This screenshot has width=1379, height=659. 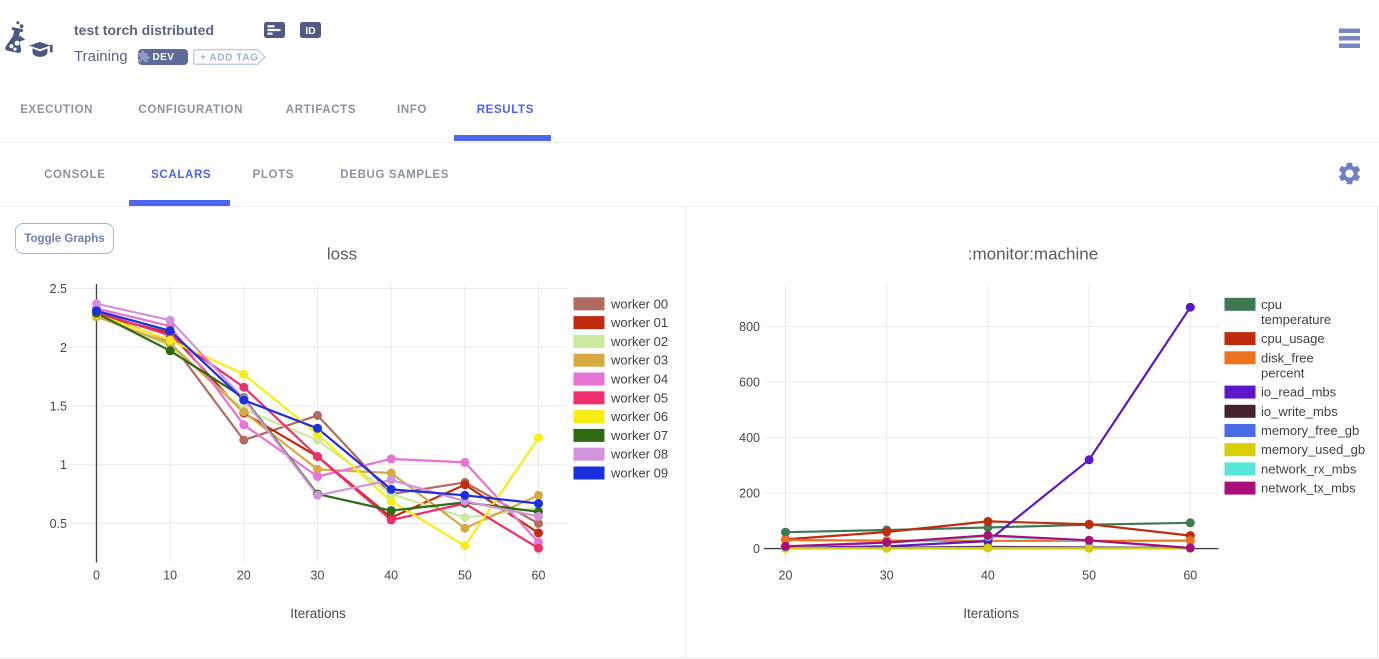 What do you see at coordinates (1033, 254) in the screenshot?
I see `svg-text: :monitor:machine` at bounding box center [1033, 254].